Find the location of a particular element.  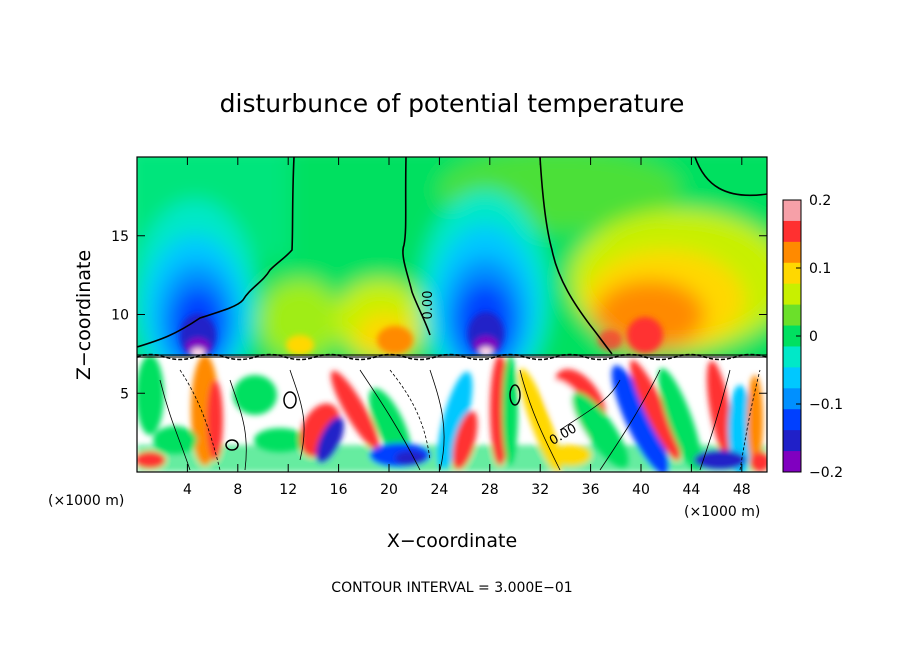

x-tick-label: 4 is located at coordinates (187, 490).